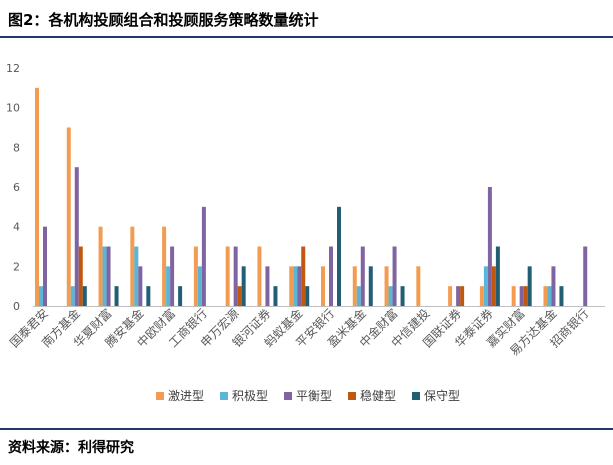 The image size is (613, 465). What do you see at coordinates (378, 395) in the screenshot?
I see `legend-label: 稳健型` at bounding box center [378, 395].